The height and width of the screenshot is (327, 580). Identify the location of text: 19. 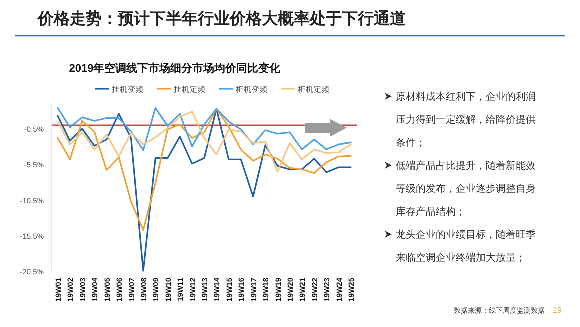
(557, 310).